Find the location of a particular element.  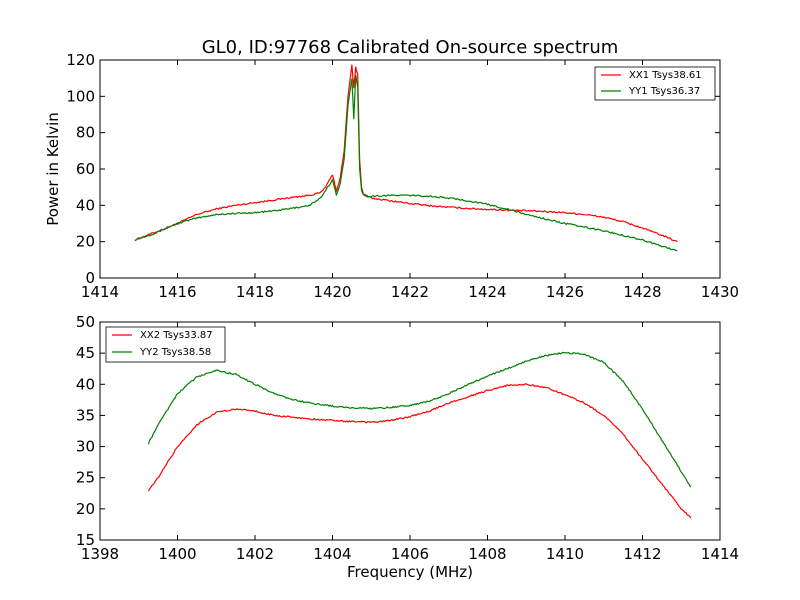

x-axis-label: Frequency (MHz) is located at coordinates (410, 572).